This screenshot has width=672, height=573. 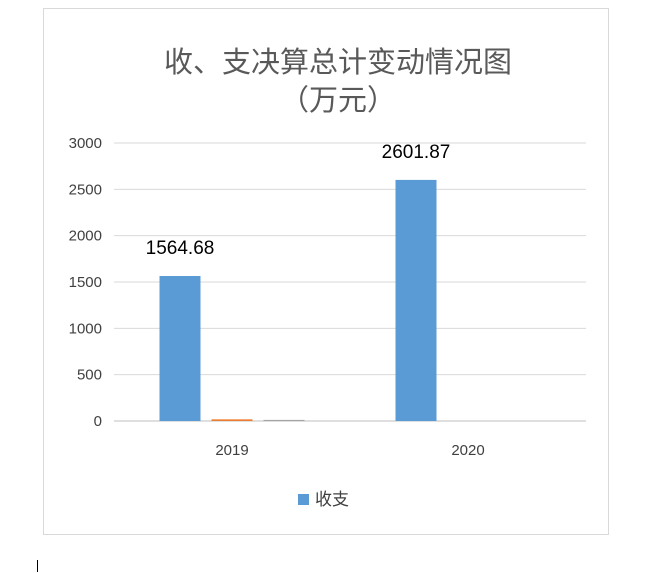 I want to click on chart-title: 收、支决算总计变动情况图, so click(x=338, y=62).